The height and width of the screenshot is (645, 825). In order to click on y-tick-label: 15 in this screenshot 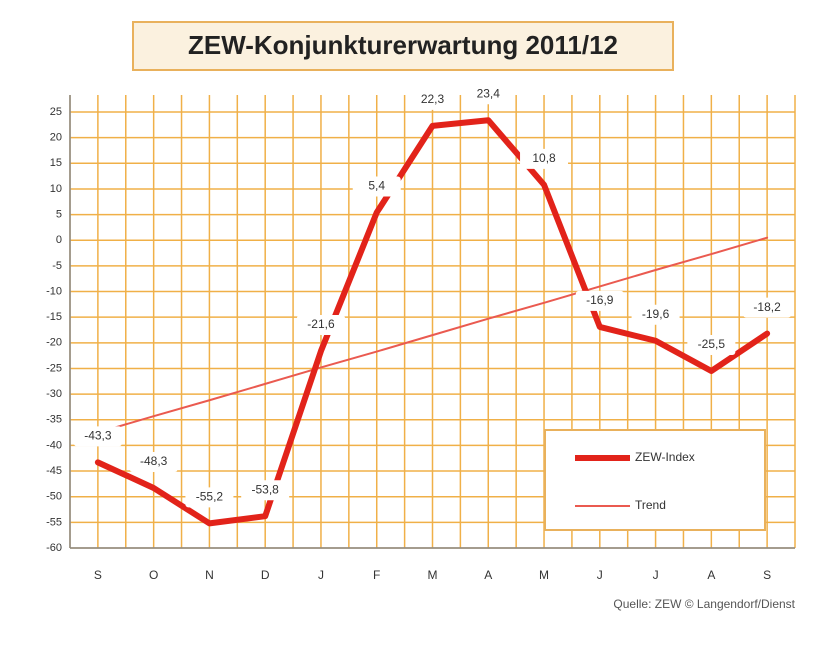, I will do `click(56, 163)`.